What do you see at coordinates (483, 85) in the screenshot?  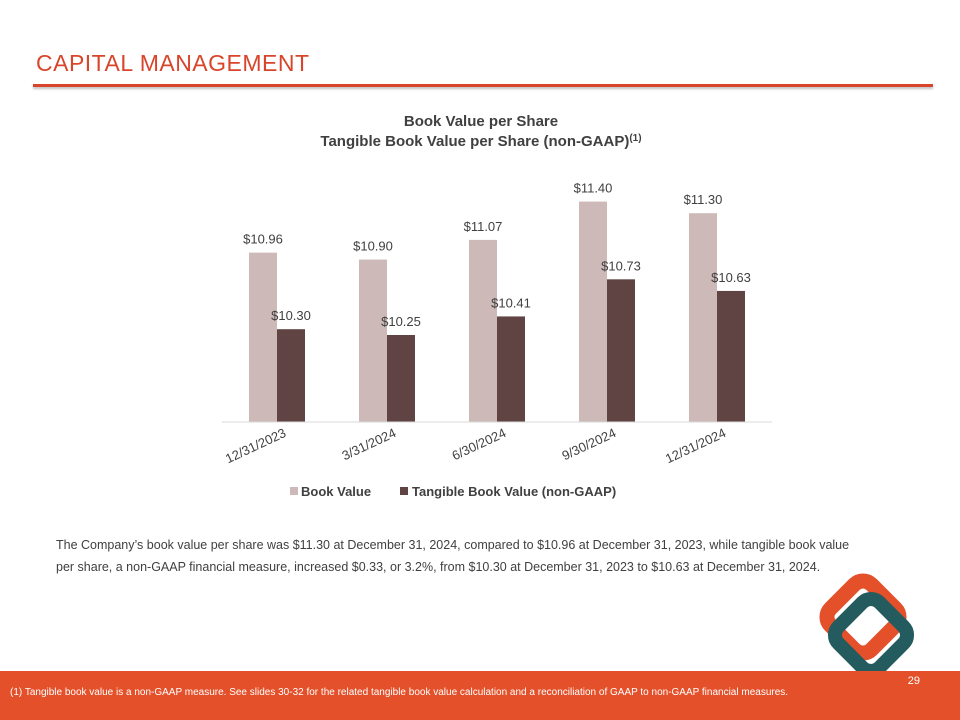 I see `title-divider` at bounding box center [483, 85].